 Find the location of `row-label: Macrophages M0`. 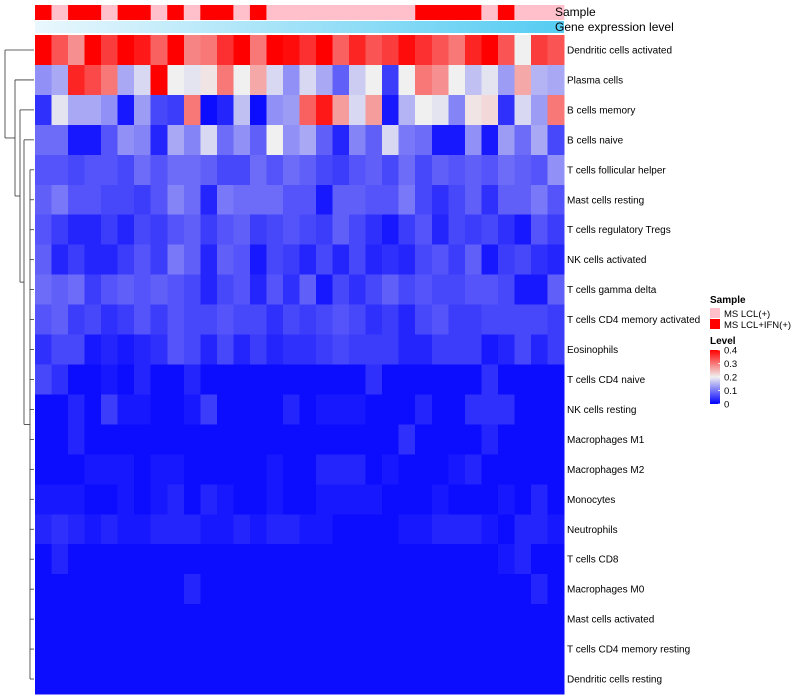

row-label: Macrophages M0 is located at coordinates (606, 590).